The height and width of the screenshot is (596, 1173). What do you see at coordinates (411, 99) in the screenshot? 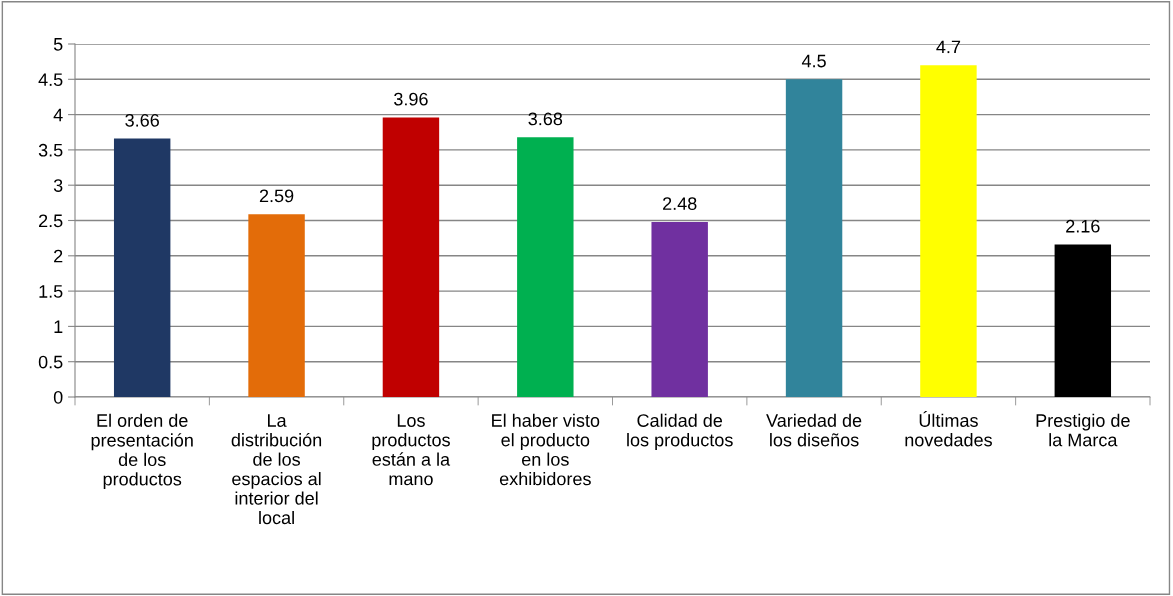
I see `data-label: 3.96` at bounding box center [411, 99].